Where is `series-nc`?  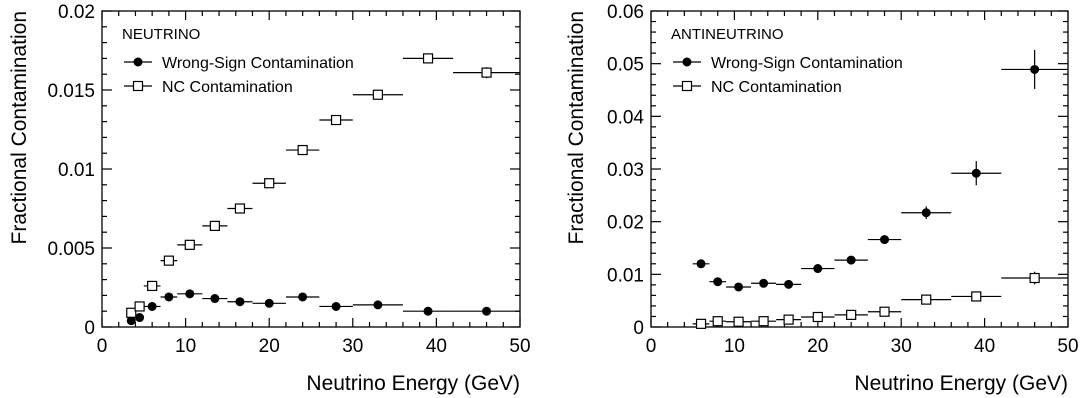 series-nc is located at coordinates (880, 300).